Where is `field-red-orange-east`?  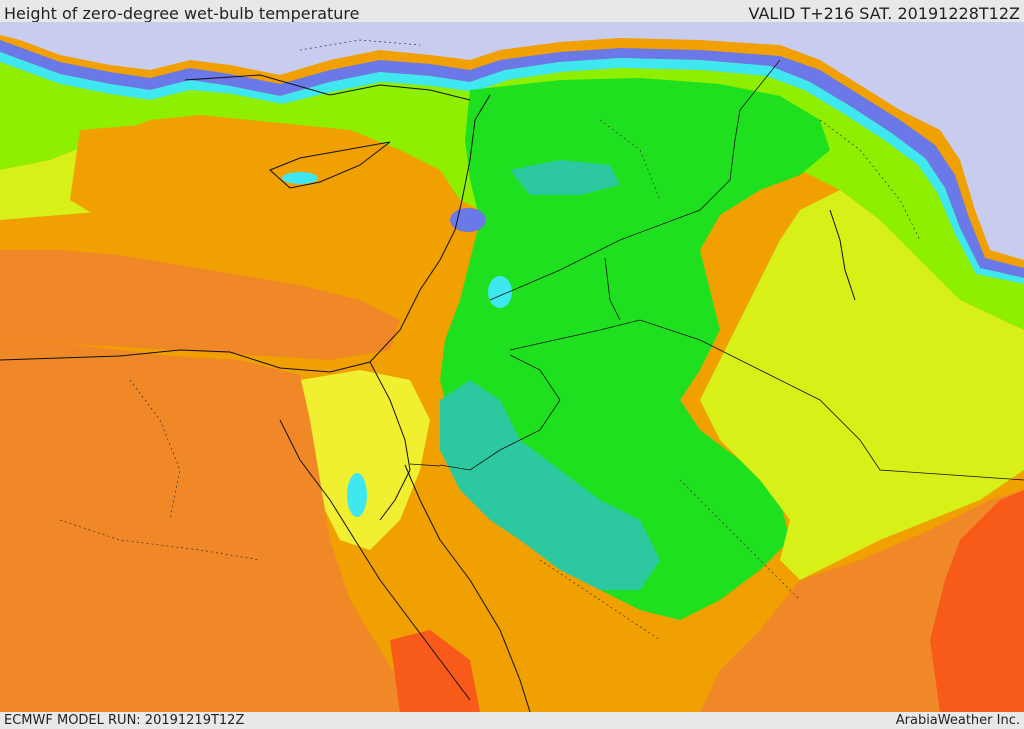 field-red-orange-east is located at coordinates (977, 601).